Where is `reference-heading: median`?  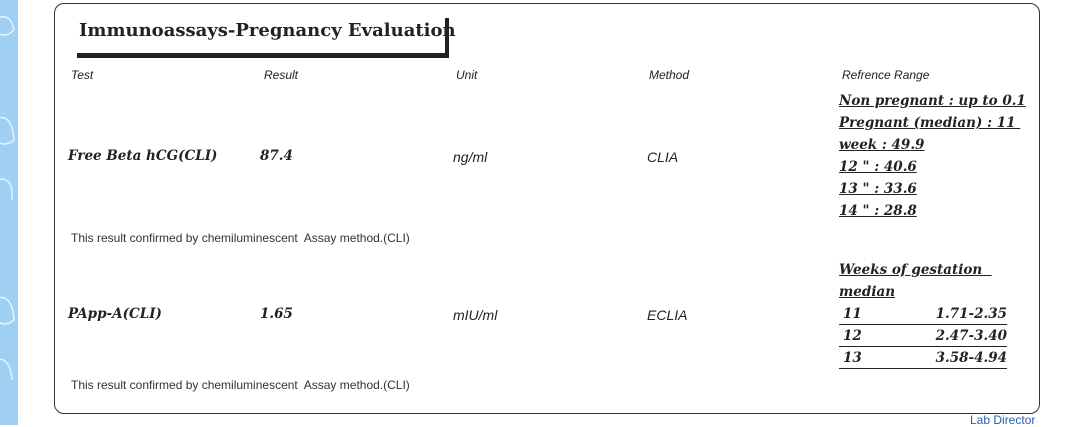
reference-heading: median is located at coordinates (867, 292).